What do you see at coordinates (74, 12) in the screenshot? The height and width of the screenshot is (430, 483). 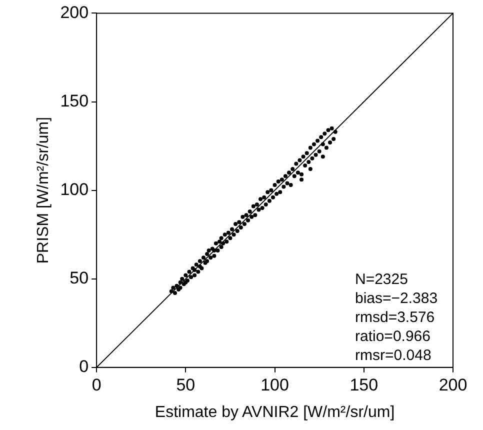 I see `y-tick-label: 200` at bounding box center [74, 12].